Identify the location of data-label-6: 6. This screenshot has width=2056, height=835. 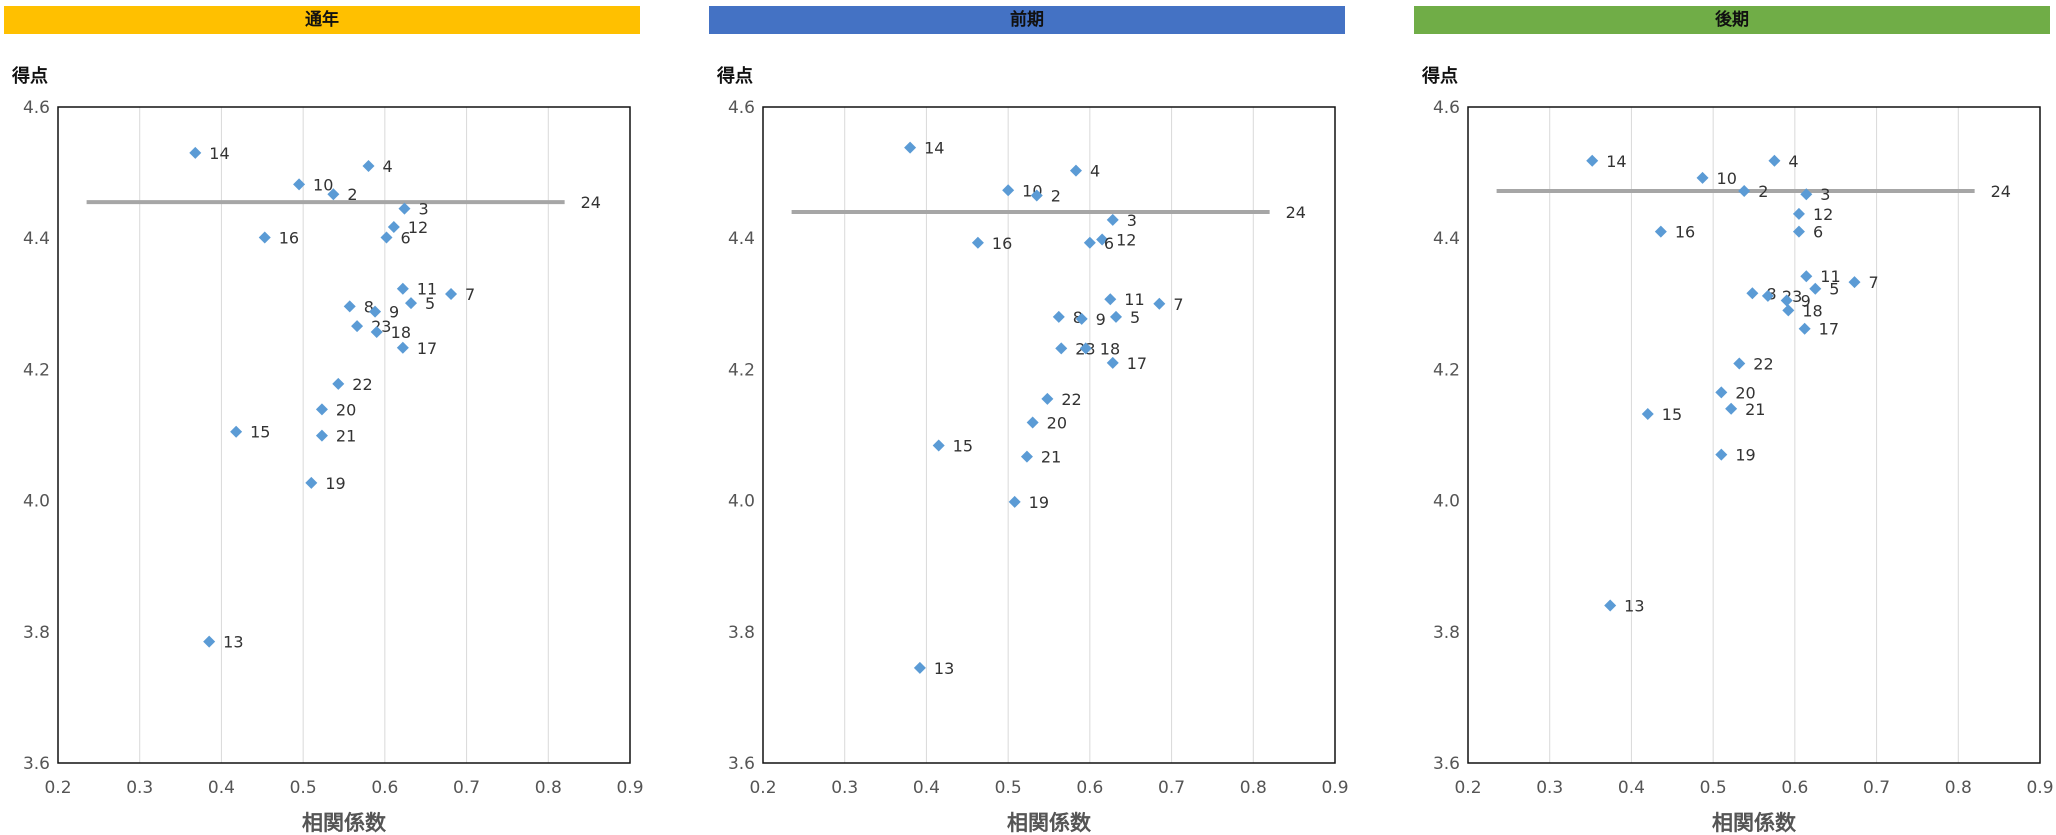
(1109, 243).